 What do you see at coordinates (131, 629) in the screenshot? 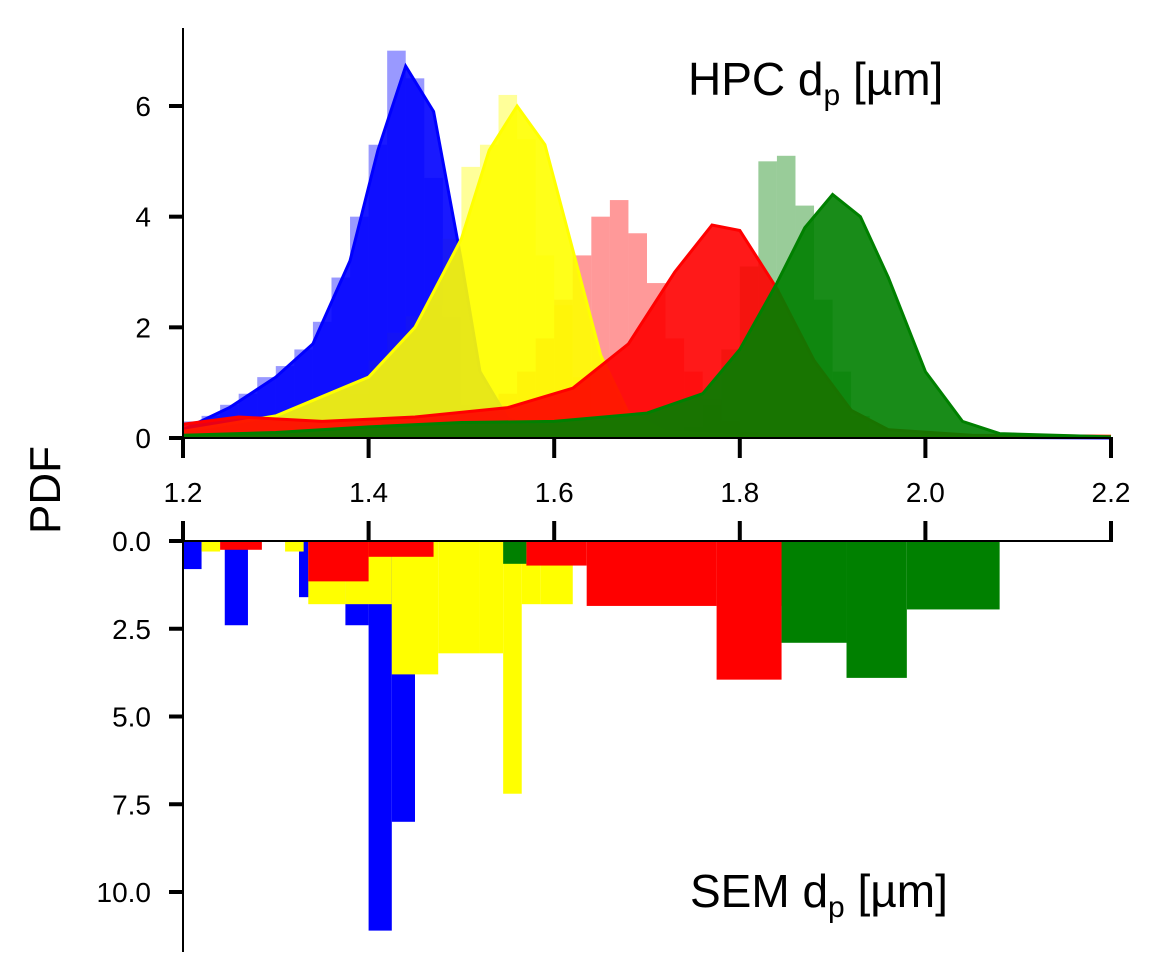
I see `bottom-y-tick-label-1: 2.5` at bounding box center [131, 629].